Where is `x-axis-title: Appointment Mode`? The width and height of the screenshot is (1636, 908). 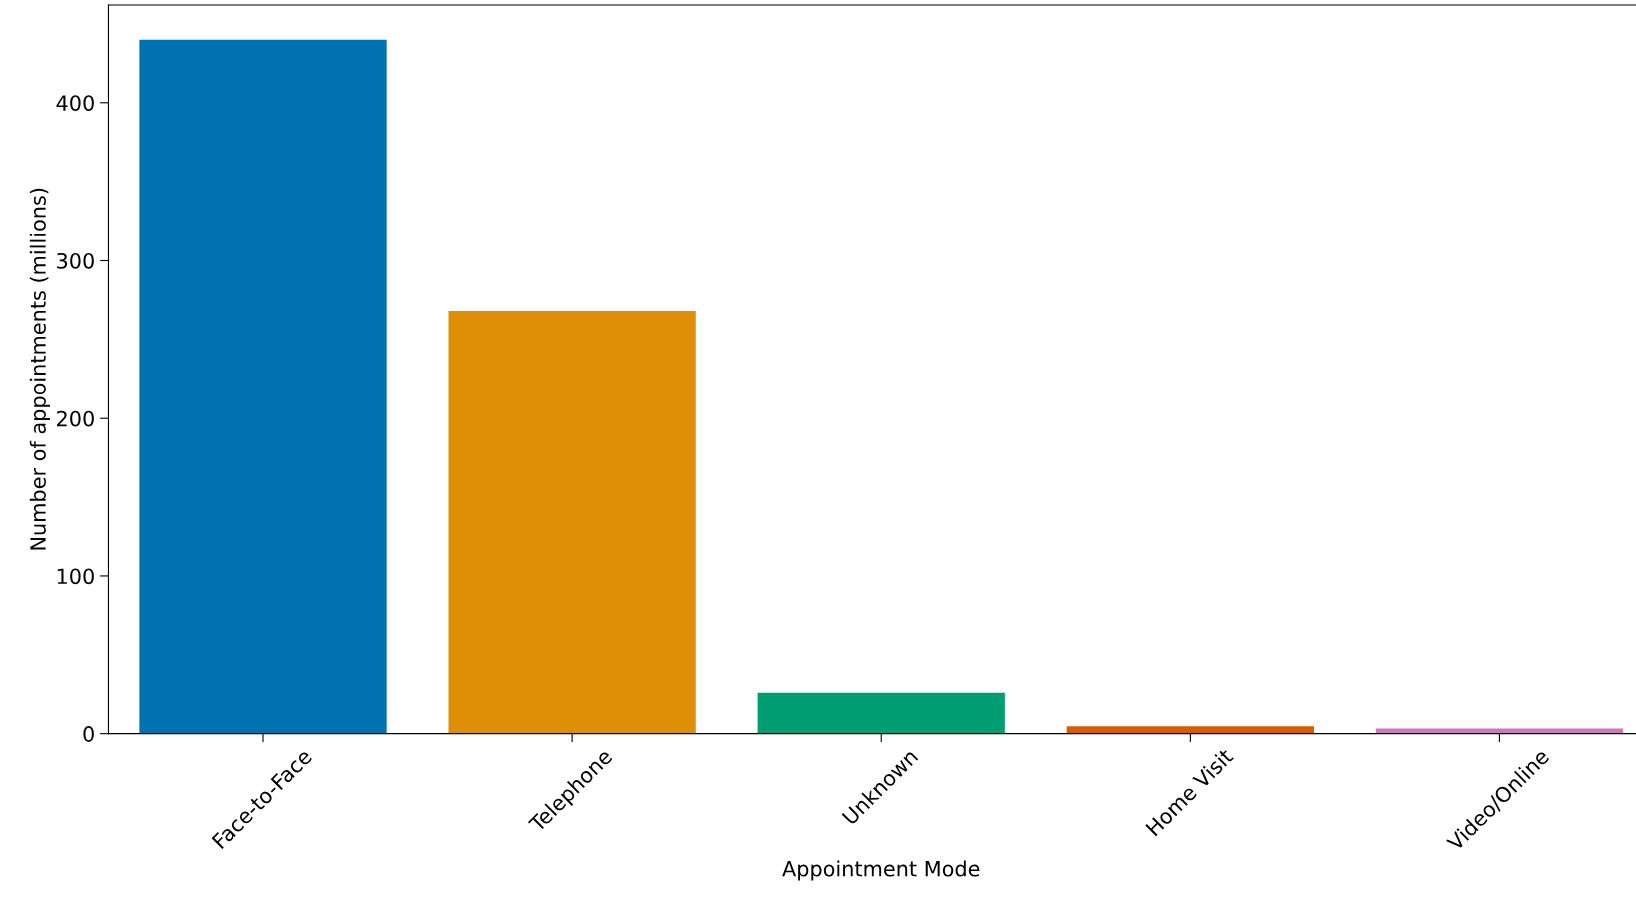
x-axis-title: Appointment Mode is located at coordinates (881, 870).